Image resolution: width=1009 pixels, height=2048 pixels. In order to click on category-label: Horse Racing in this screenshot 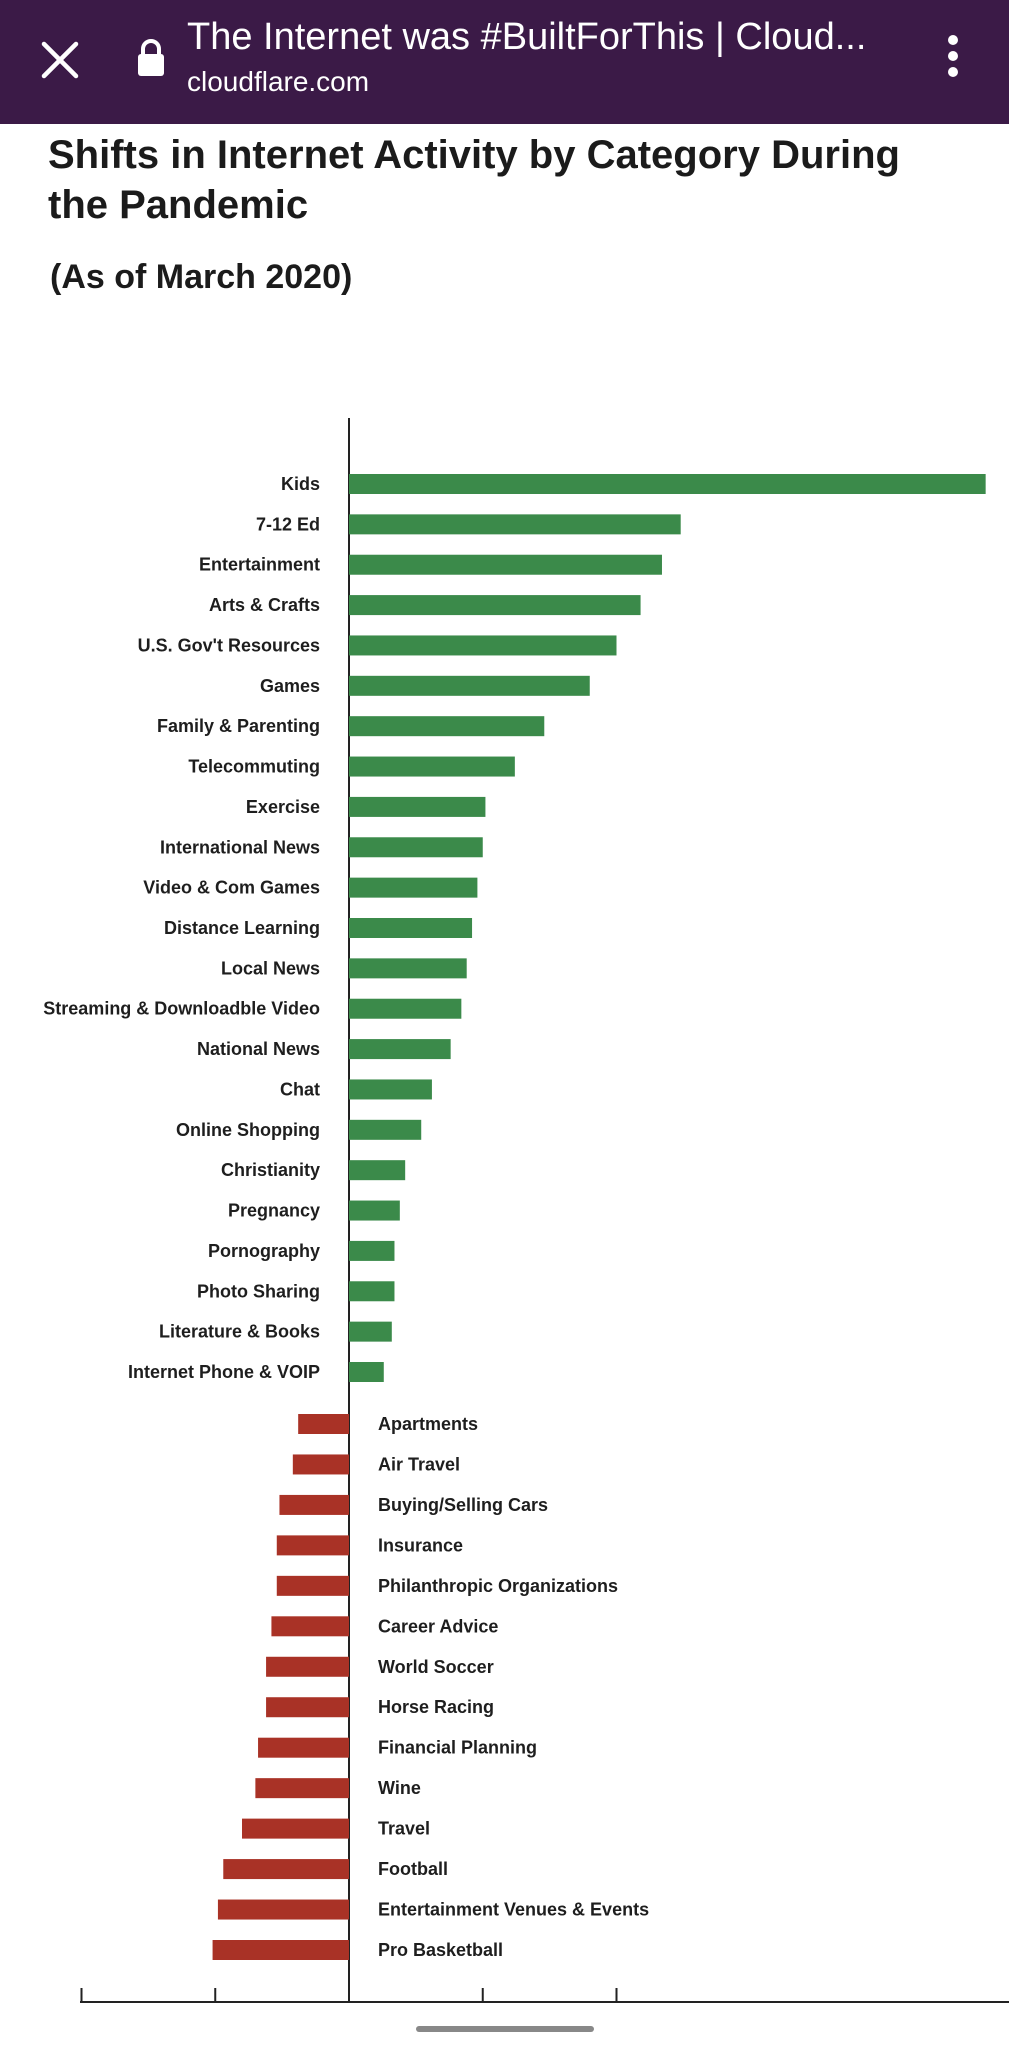, I will do `click(436, 1707)`.